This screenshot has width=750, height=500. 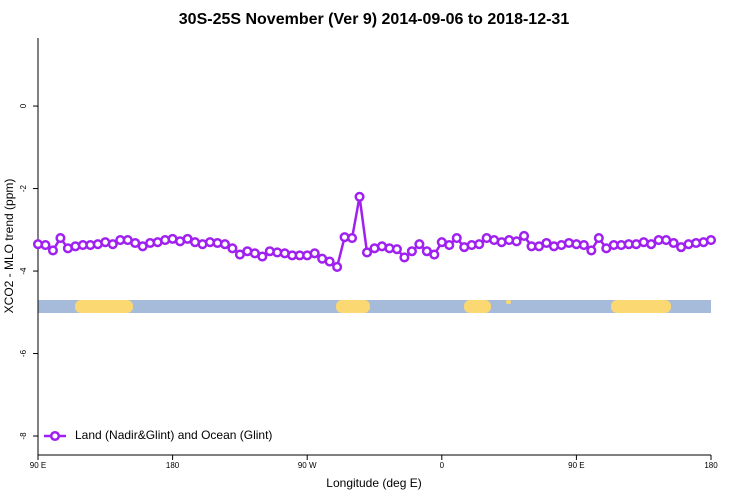 What do you see at coordinates (23, 188) in the screenshot?
I see `y-tick-label: -2` at bounding box center [23, 188].